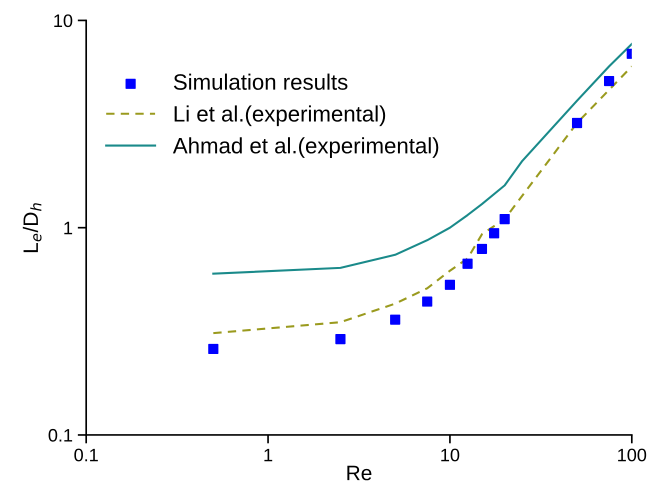 This screenshot has width=648, height=486. I want to click on legend-label: Li et al.(experimental), so click(280, 115).